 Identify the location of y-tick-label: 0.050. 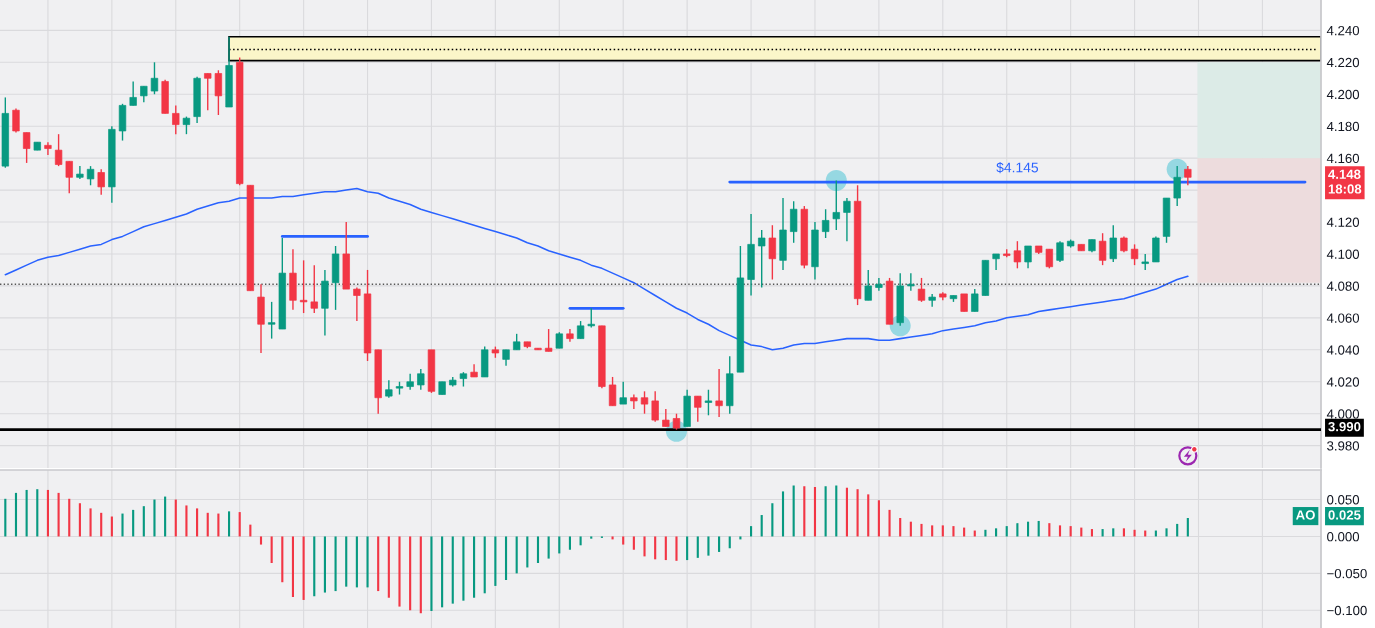
(1343, 500).